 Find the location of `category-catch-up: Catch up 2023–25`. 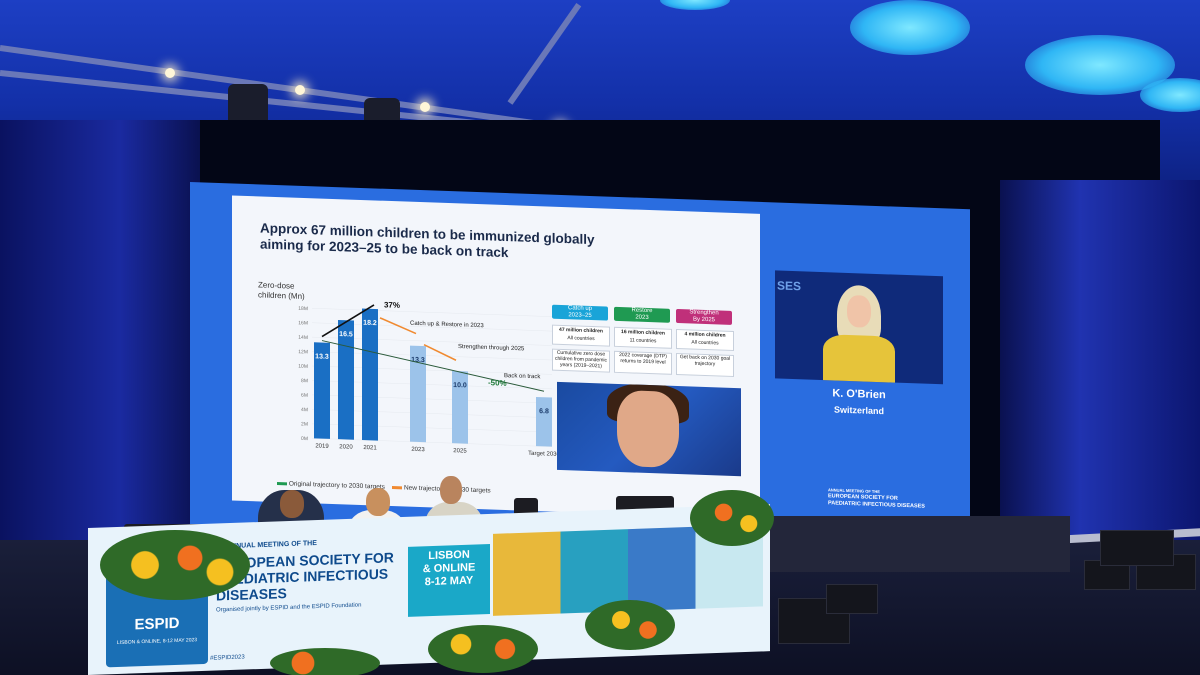

category-catch-up: Catch up 2023–25 is located at coordinates (580, 312).